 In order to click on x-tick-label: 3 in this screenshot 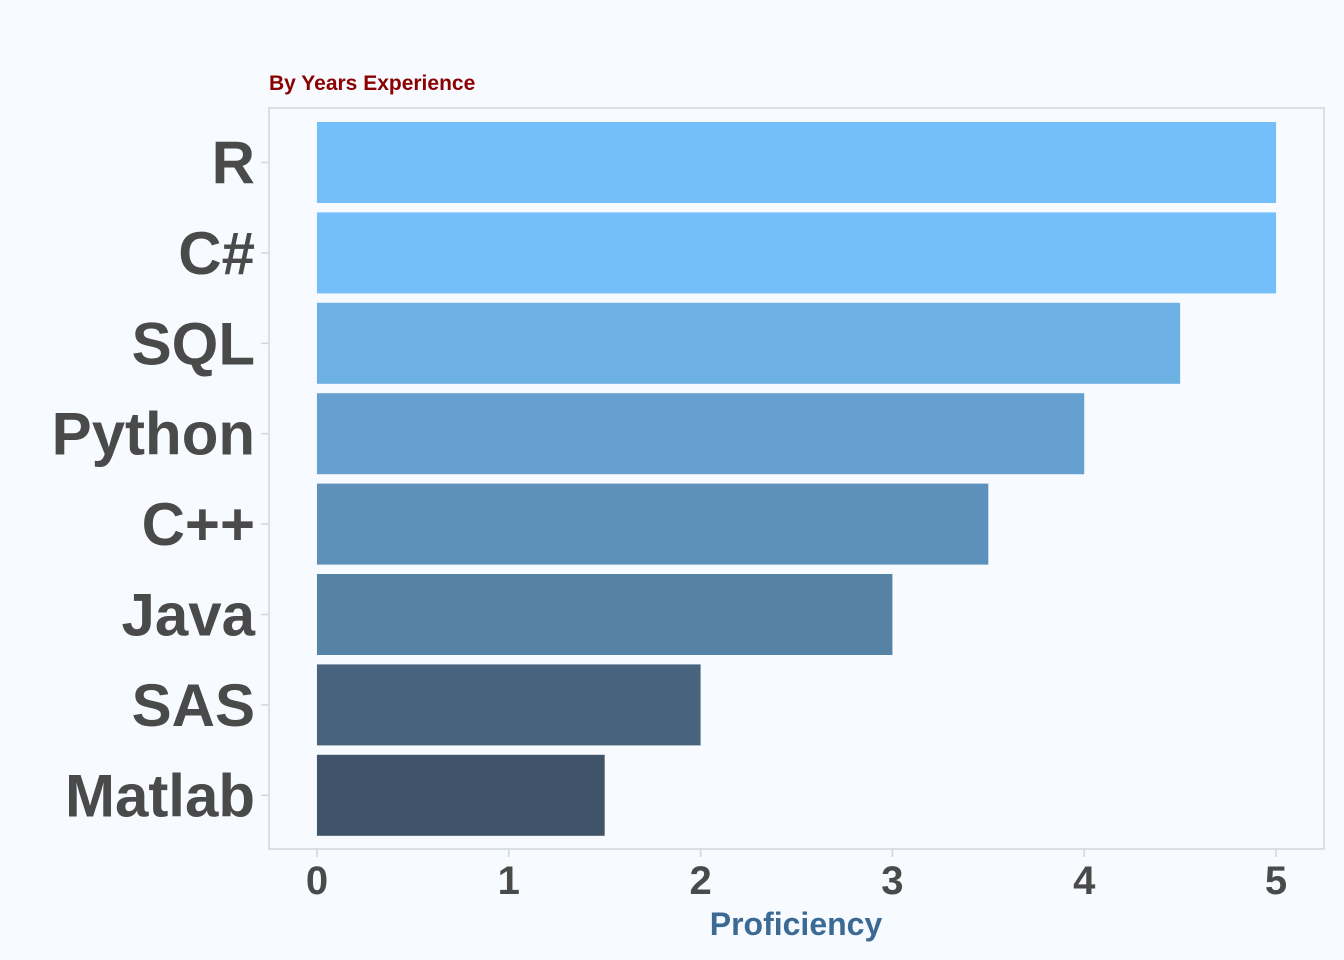, I will do `click(892, 881)`.